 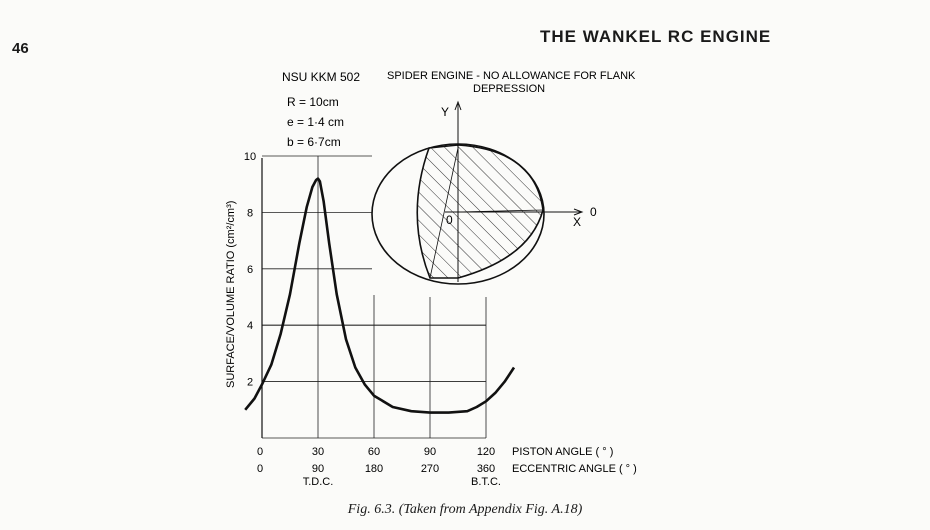 I want to click on x-piston-zero: 0, so click(x=260, y=452).